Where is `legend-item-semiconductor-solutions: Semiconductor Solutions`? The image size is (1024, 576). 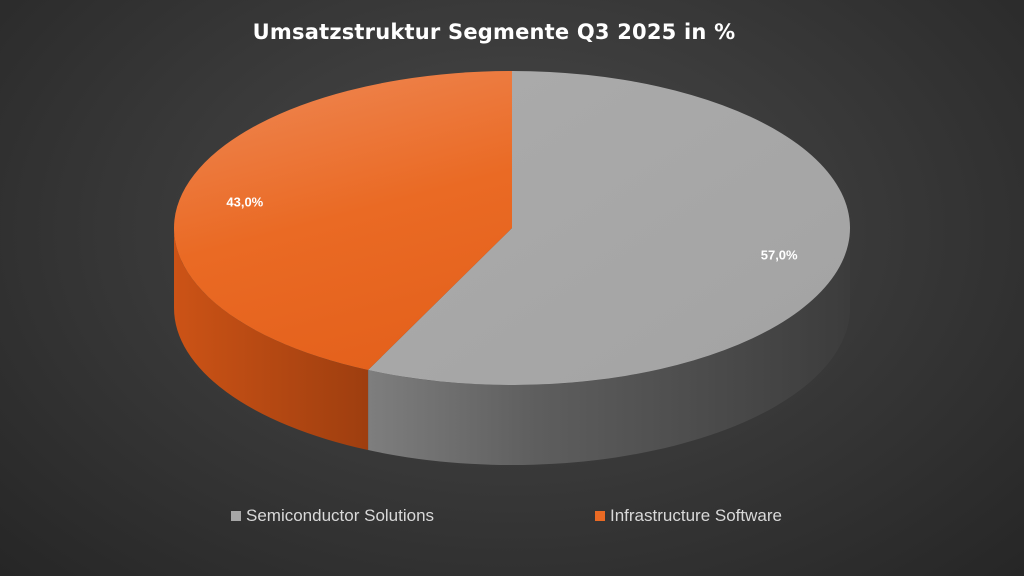
legend-item-semiconductor-solutions: Semiconductor Solutions is located at coordinates (332, 516).